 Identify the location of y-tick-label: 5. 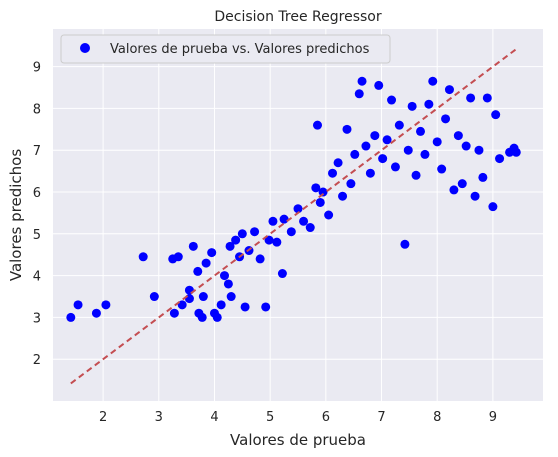
(37, 235).